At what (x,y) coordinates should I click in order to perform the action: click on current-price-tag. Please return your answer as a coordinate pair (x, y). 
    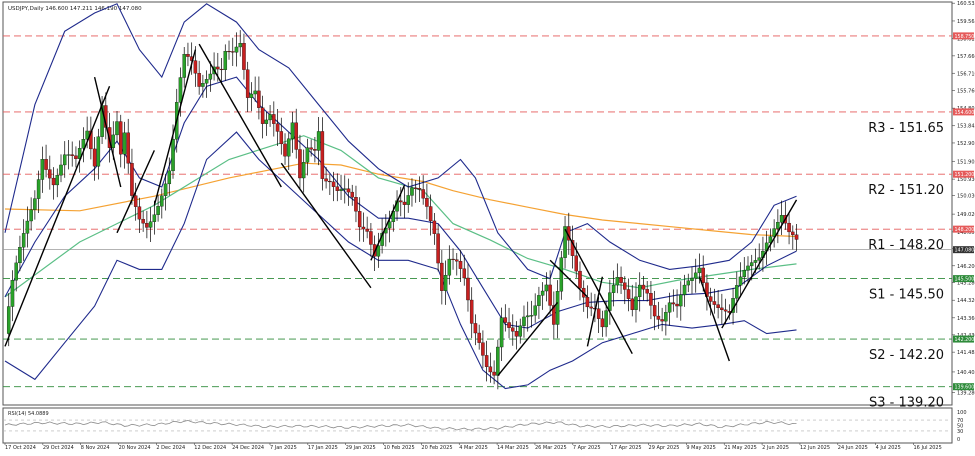
    Looking at the image, I should click on (963, 250).